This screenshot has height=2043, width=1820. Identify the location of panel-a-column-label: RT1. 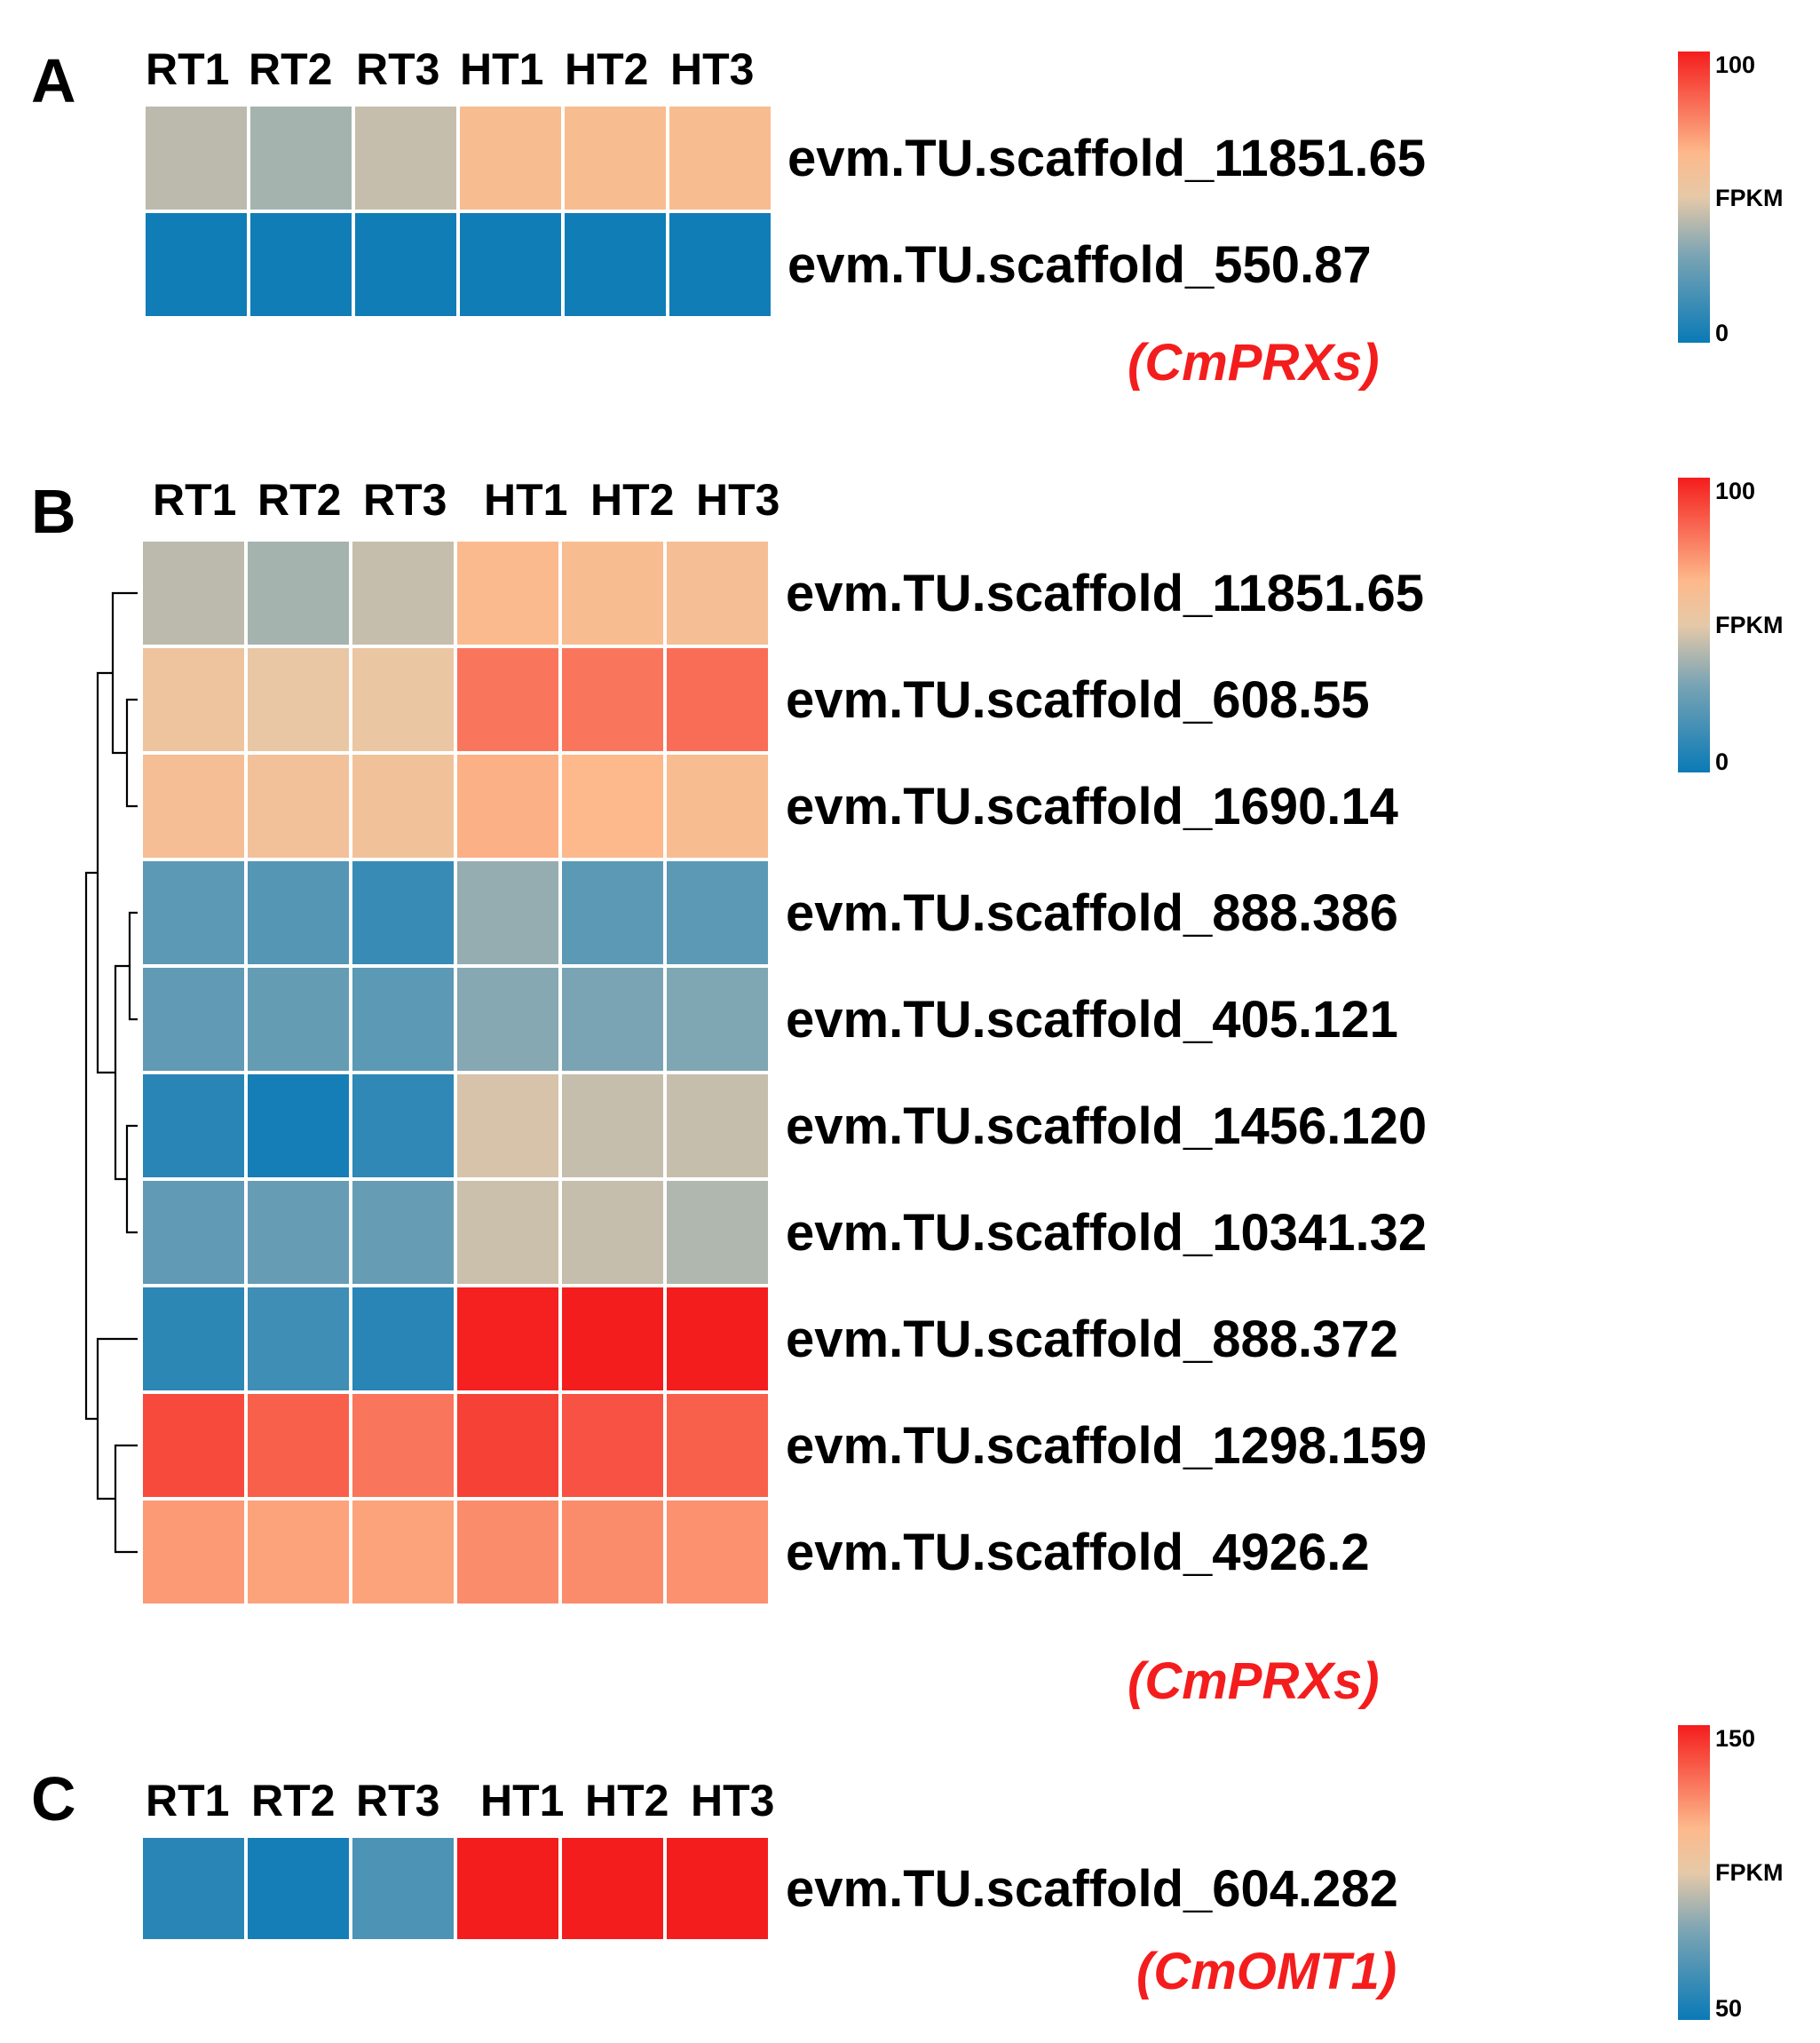
(187, 69).